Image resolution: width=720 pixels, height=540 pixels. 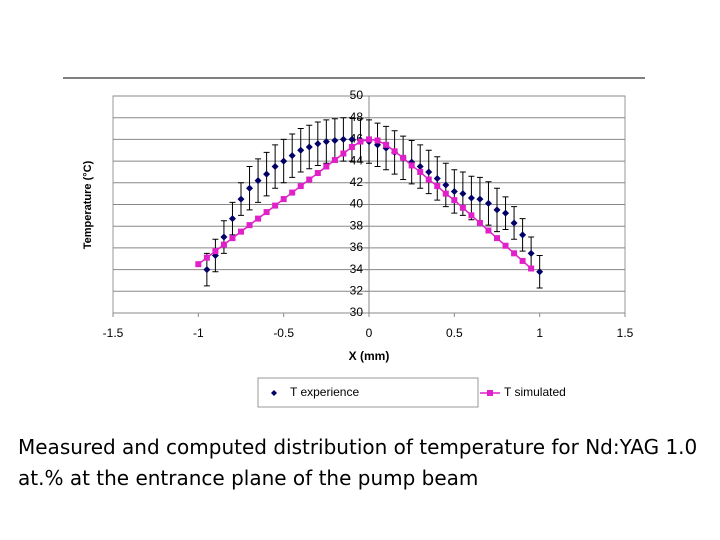 What do you see at coordinates (88, 204) in the screenshot?
I see `y-axis-title: Temperature (°C)` at bounding box center [88, 204].